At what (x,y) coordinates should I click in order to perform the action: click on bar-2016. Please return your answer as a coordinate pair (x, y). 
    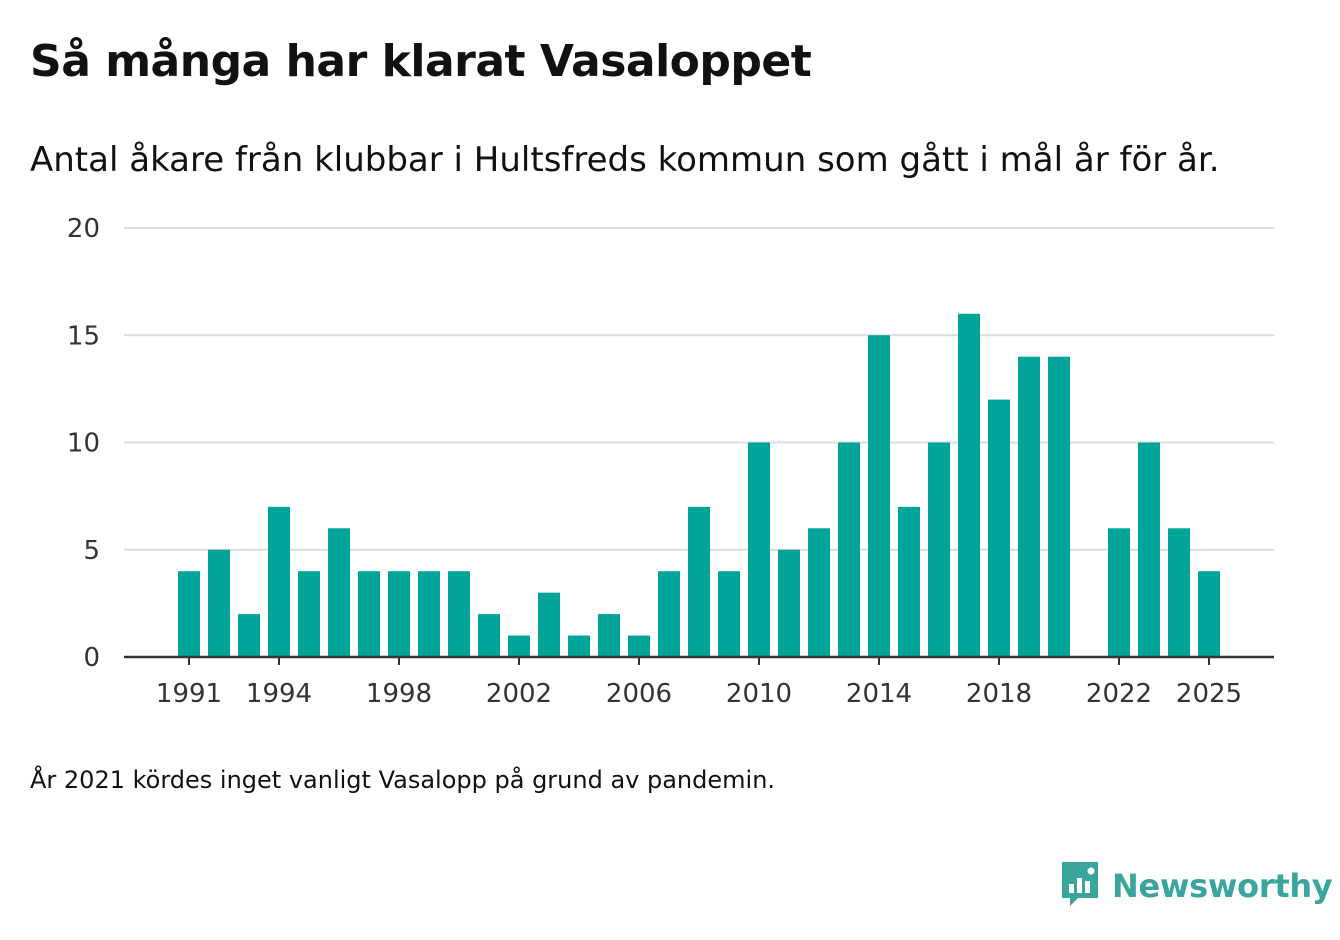
    Looking at the image, I should click on (939, 549).